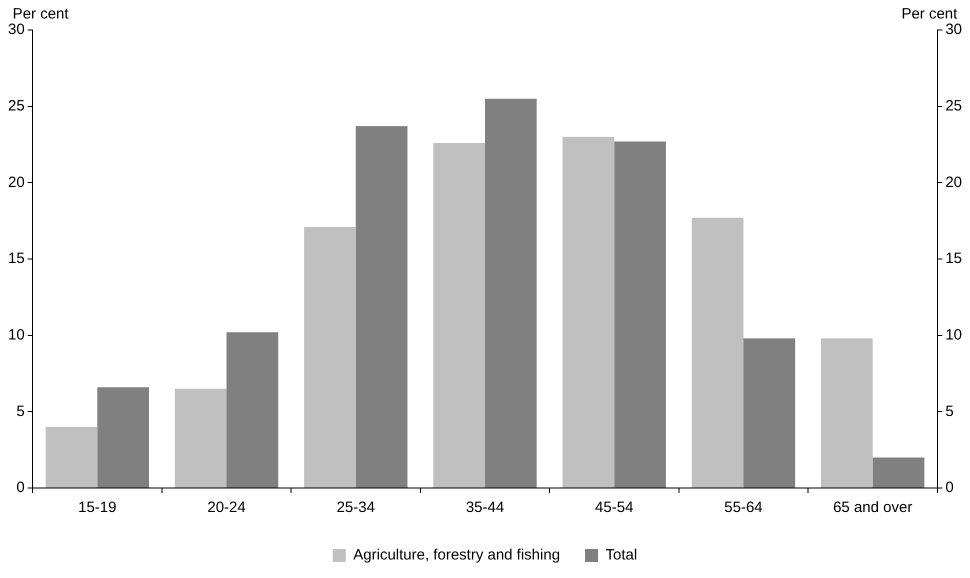 This screenshot has height=578, width=970. Describe the element at coordinates (614, 507) in the screenshot. I see `x-tick-label: 45-54` at that location.